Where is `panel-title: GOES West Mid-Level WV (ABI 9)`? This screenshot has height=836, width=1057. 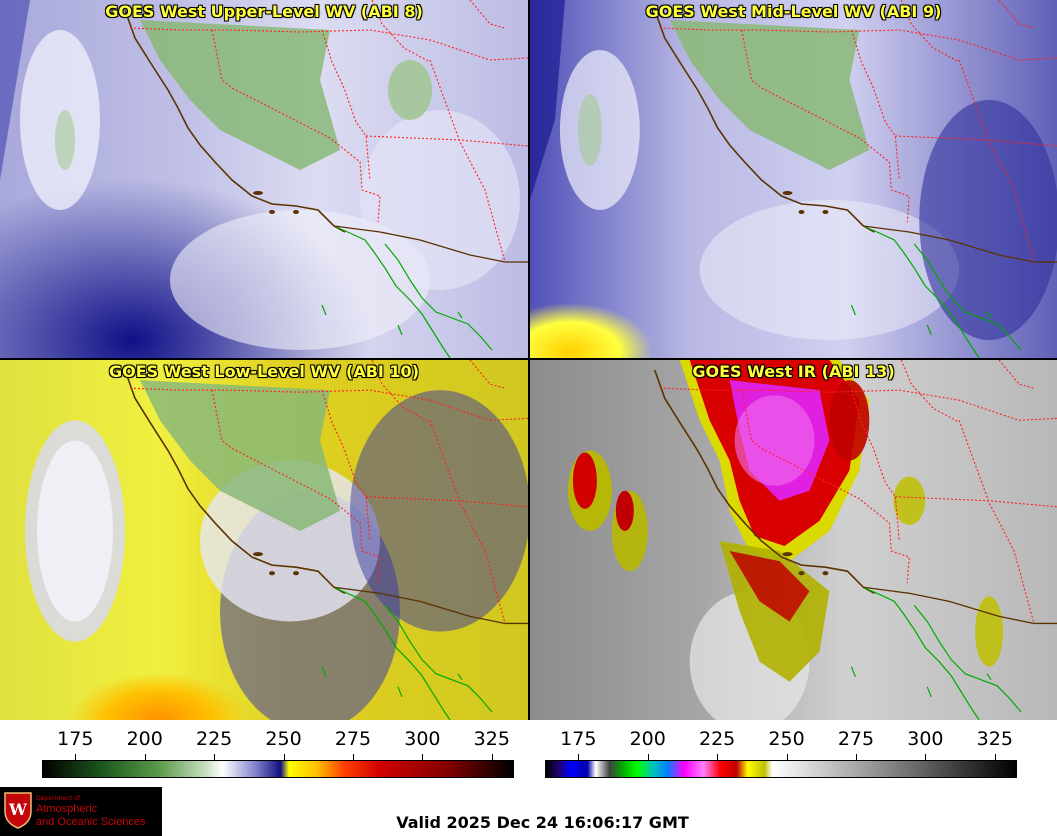 panel-title: GOES West Mid-Level WV (ABI 9) is located at coordinates (793, 11).